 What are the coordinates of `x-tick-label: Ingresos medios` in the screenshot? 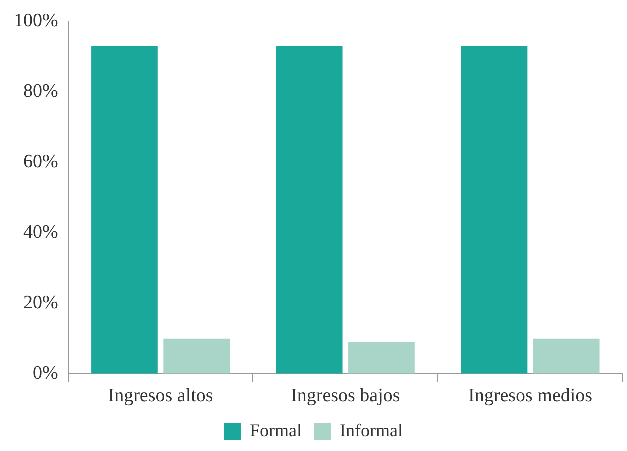 It's located at (530, 396).